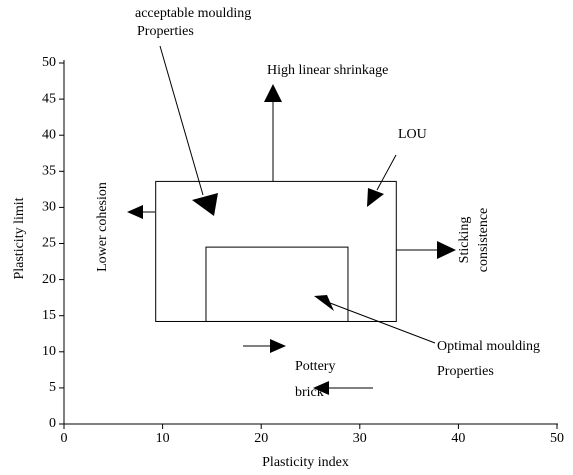 This screenshot has height=475, width=573. Describe the element at coordinates (64, 438) in the screenshot. I see `x-tick-label: 0` at that location.